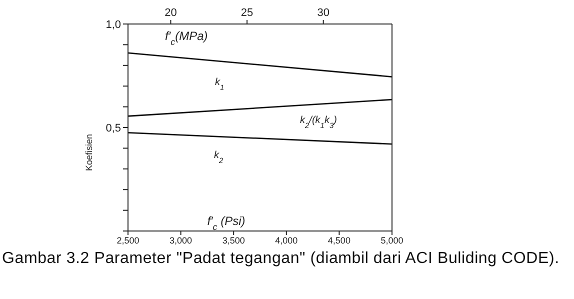 This screenshot has height=299, width=574. I want to click on annotation: k$_{1}$, so click(219, 84).